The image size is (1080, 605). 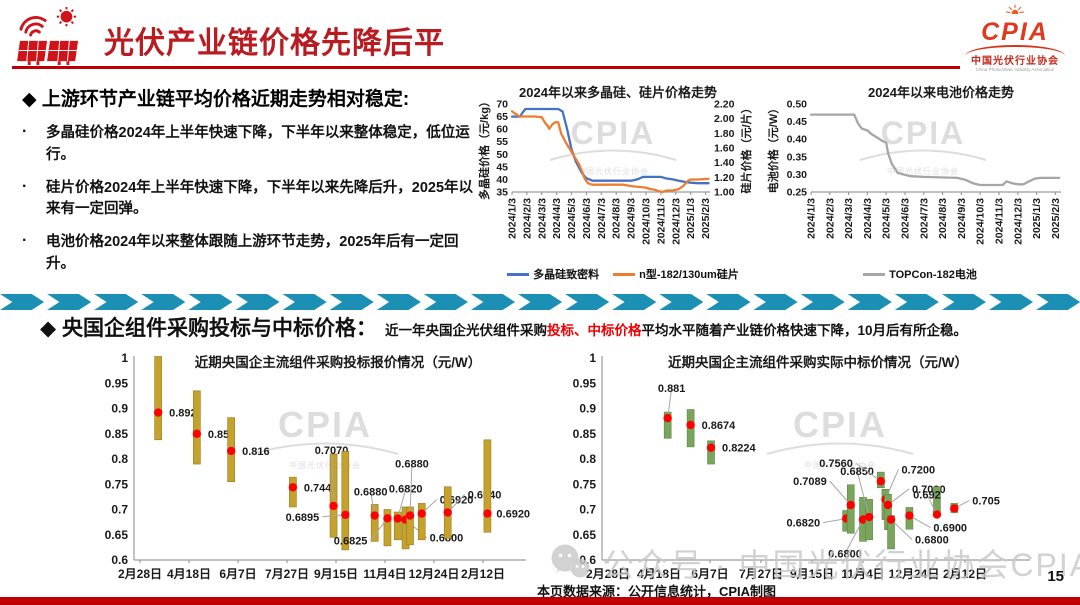 I want to click on upstream-heading: ◆ 上游环节产业链平均价格近期走势相对稳定:, so click(x=216, y=99).